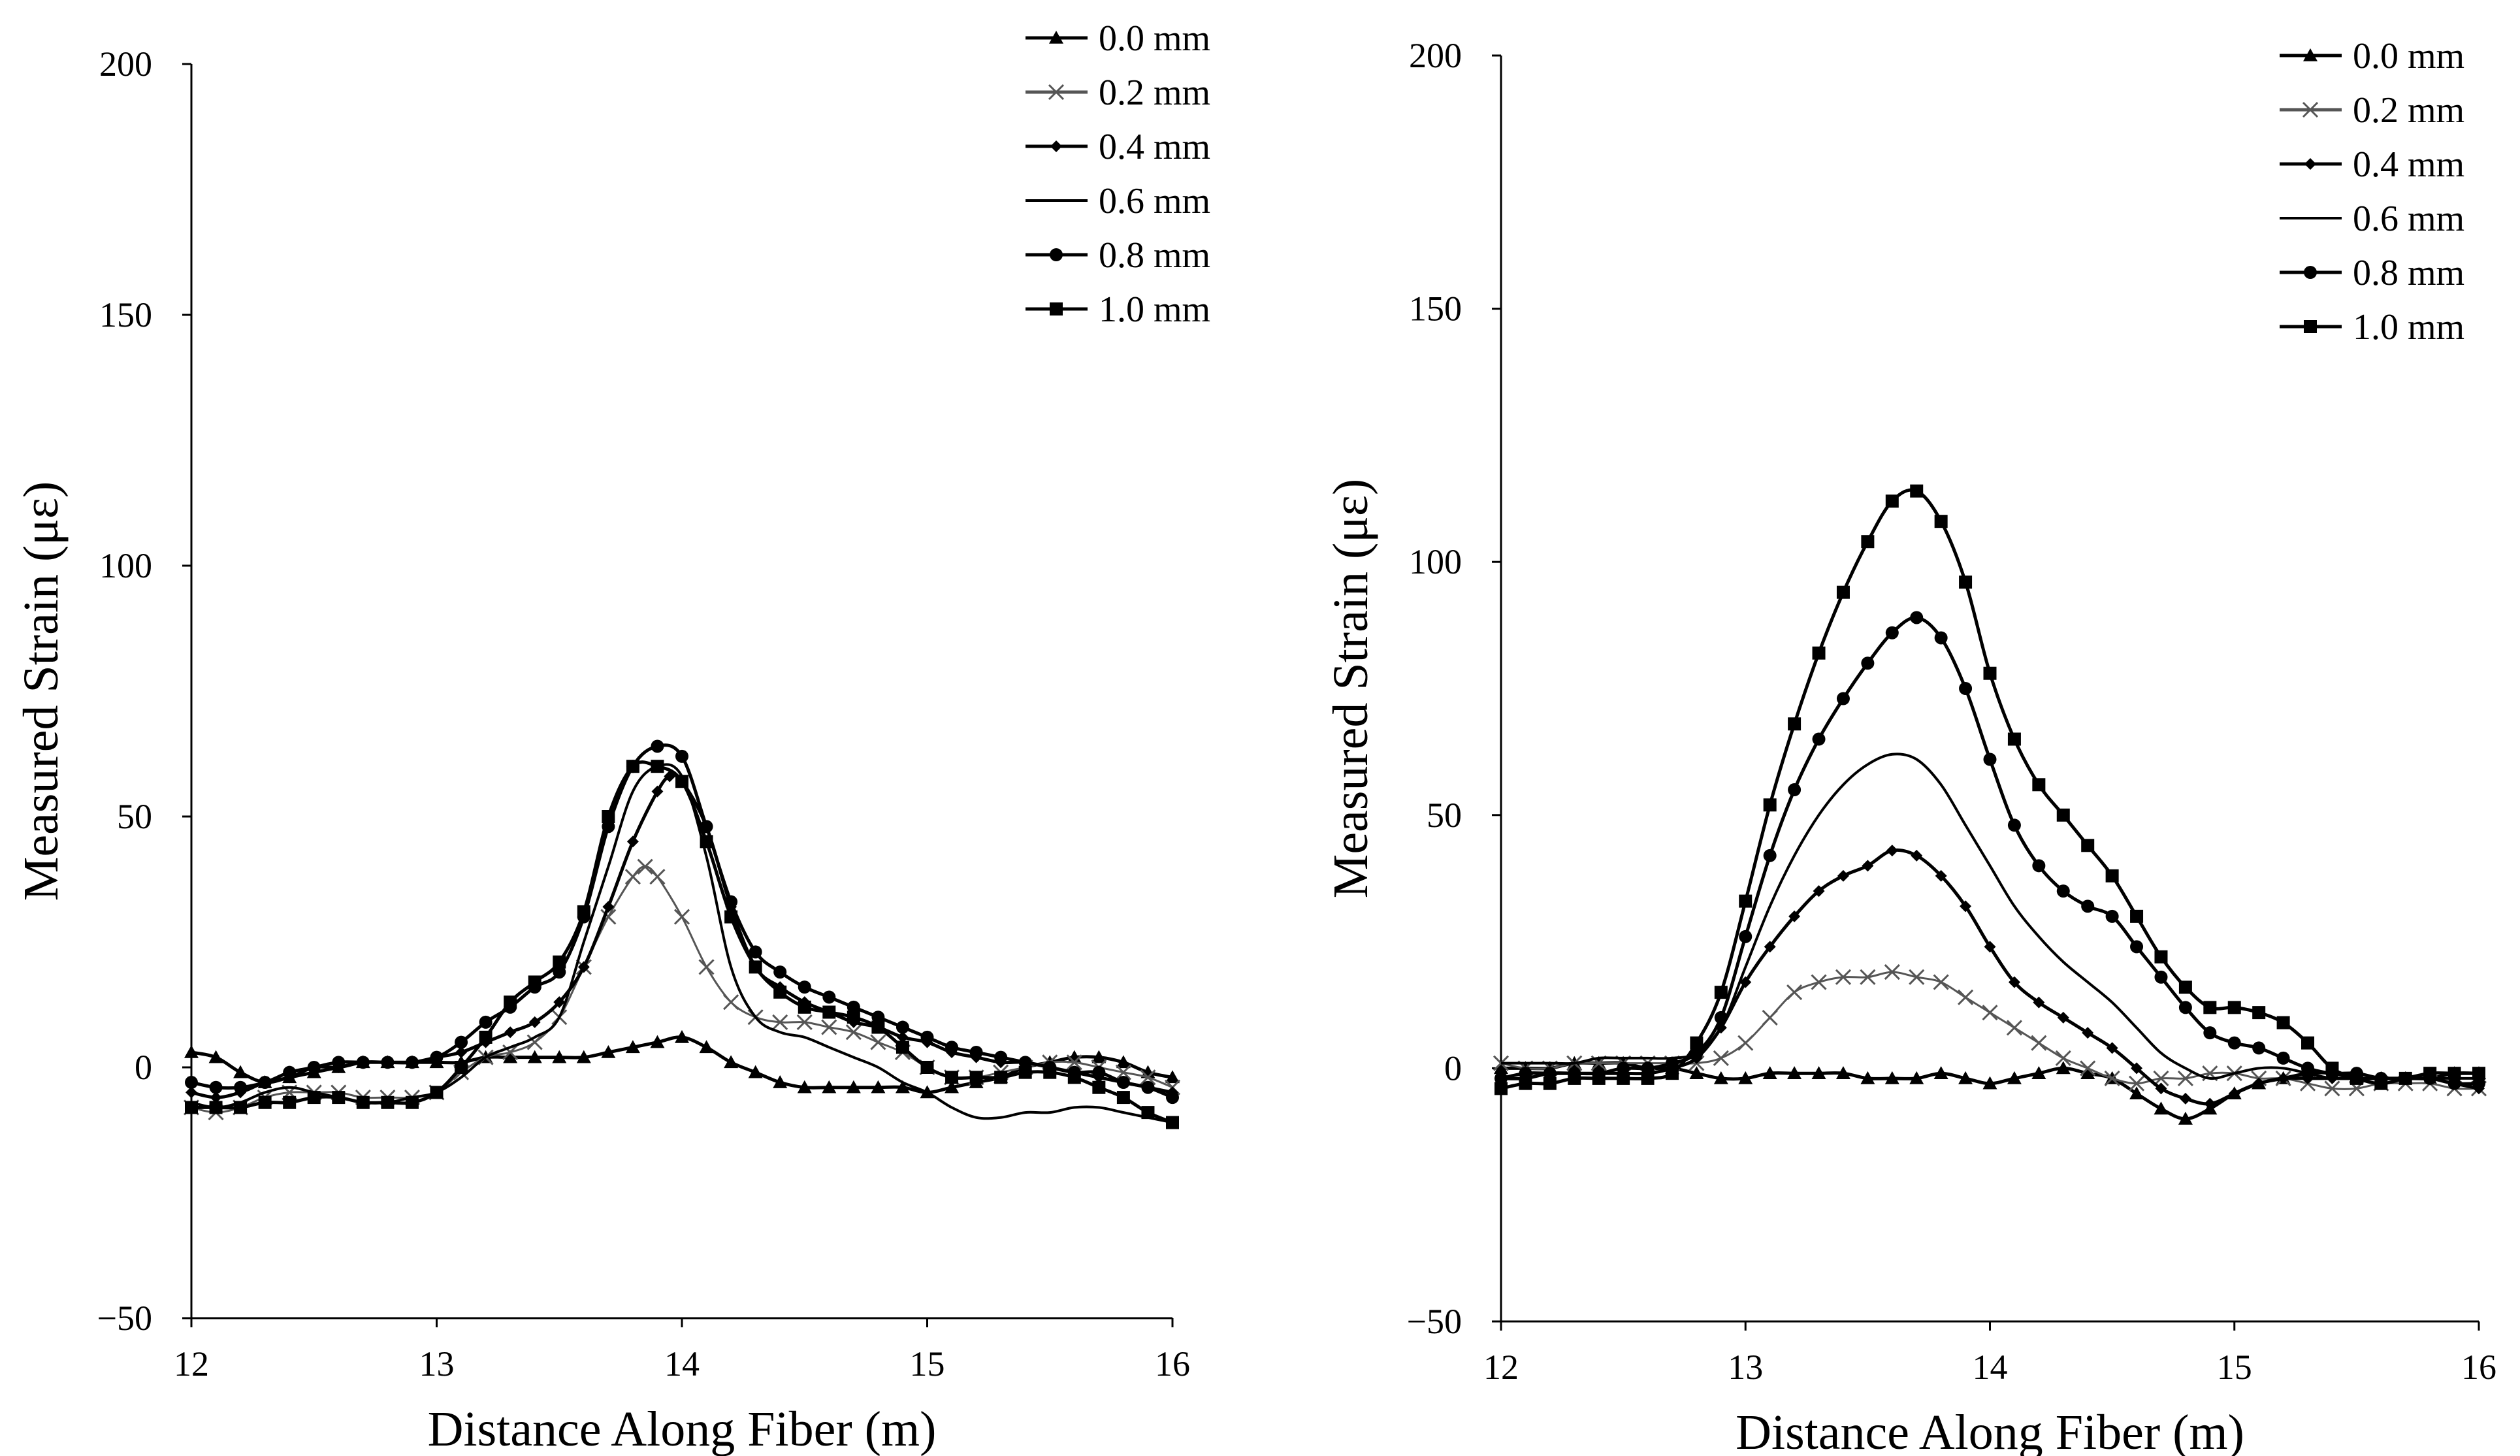 The image size is (2520, 1456). I want to click on legend-label: 1.0 mm, so click(2408, 327).